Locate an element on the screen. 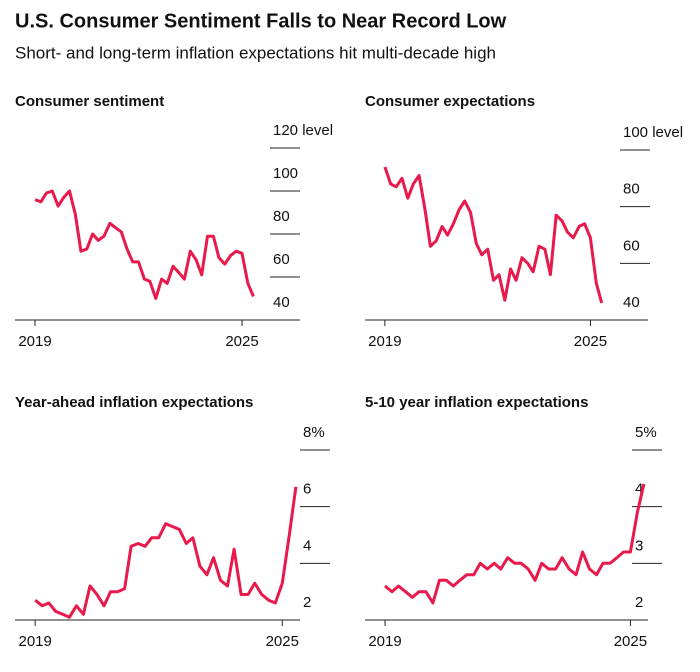 This screenshot has height=672, width=700. panel-title: Consumer expectations is located at coordinates (450, 101).